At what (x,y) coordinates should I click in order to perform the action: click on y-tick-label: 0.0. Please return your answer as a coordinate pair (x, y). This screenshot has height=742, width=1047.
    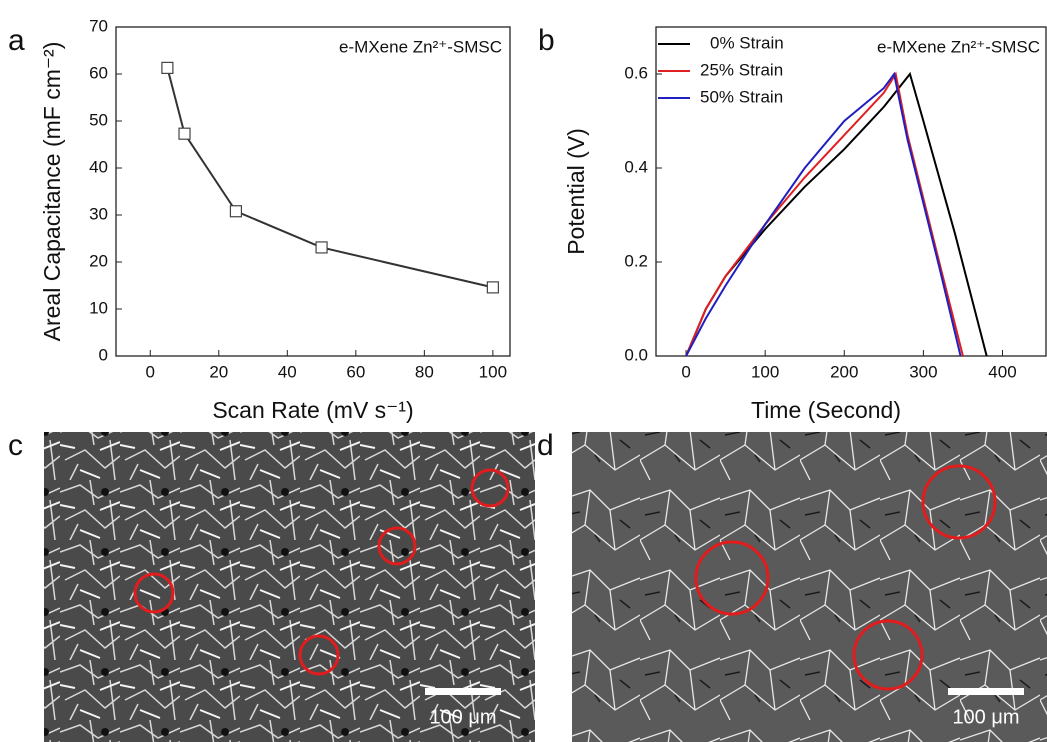
    Looking at the image, I should click on (636, 354).